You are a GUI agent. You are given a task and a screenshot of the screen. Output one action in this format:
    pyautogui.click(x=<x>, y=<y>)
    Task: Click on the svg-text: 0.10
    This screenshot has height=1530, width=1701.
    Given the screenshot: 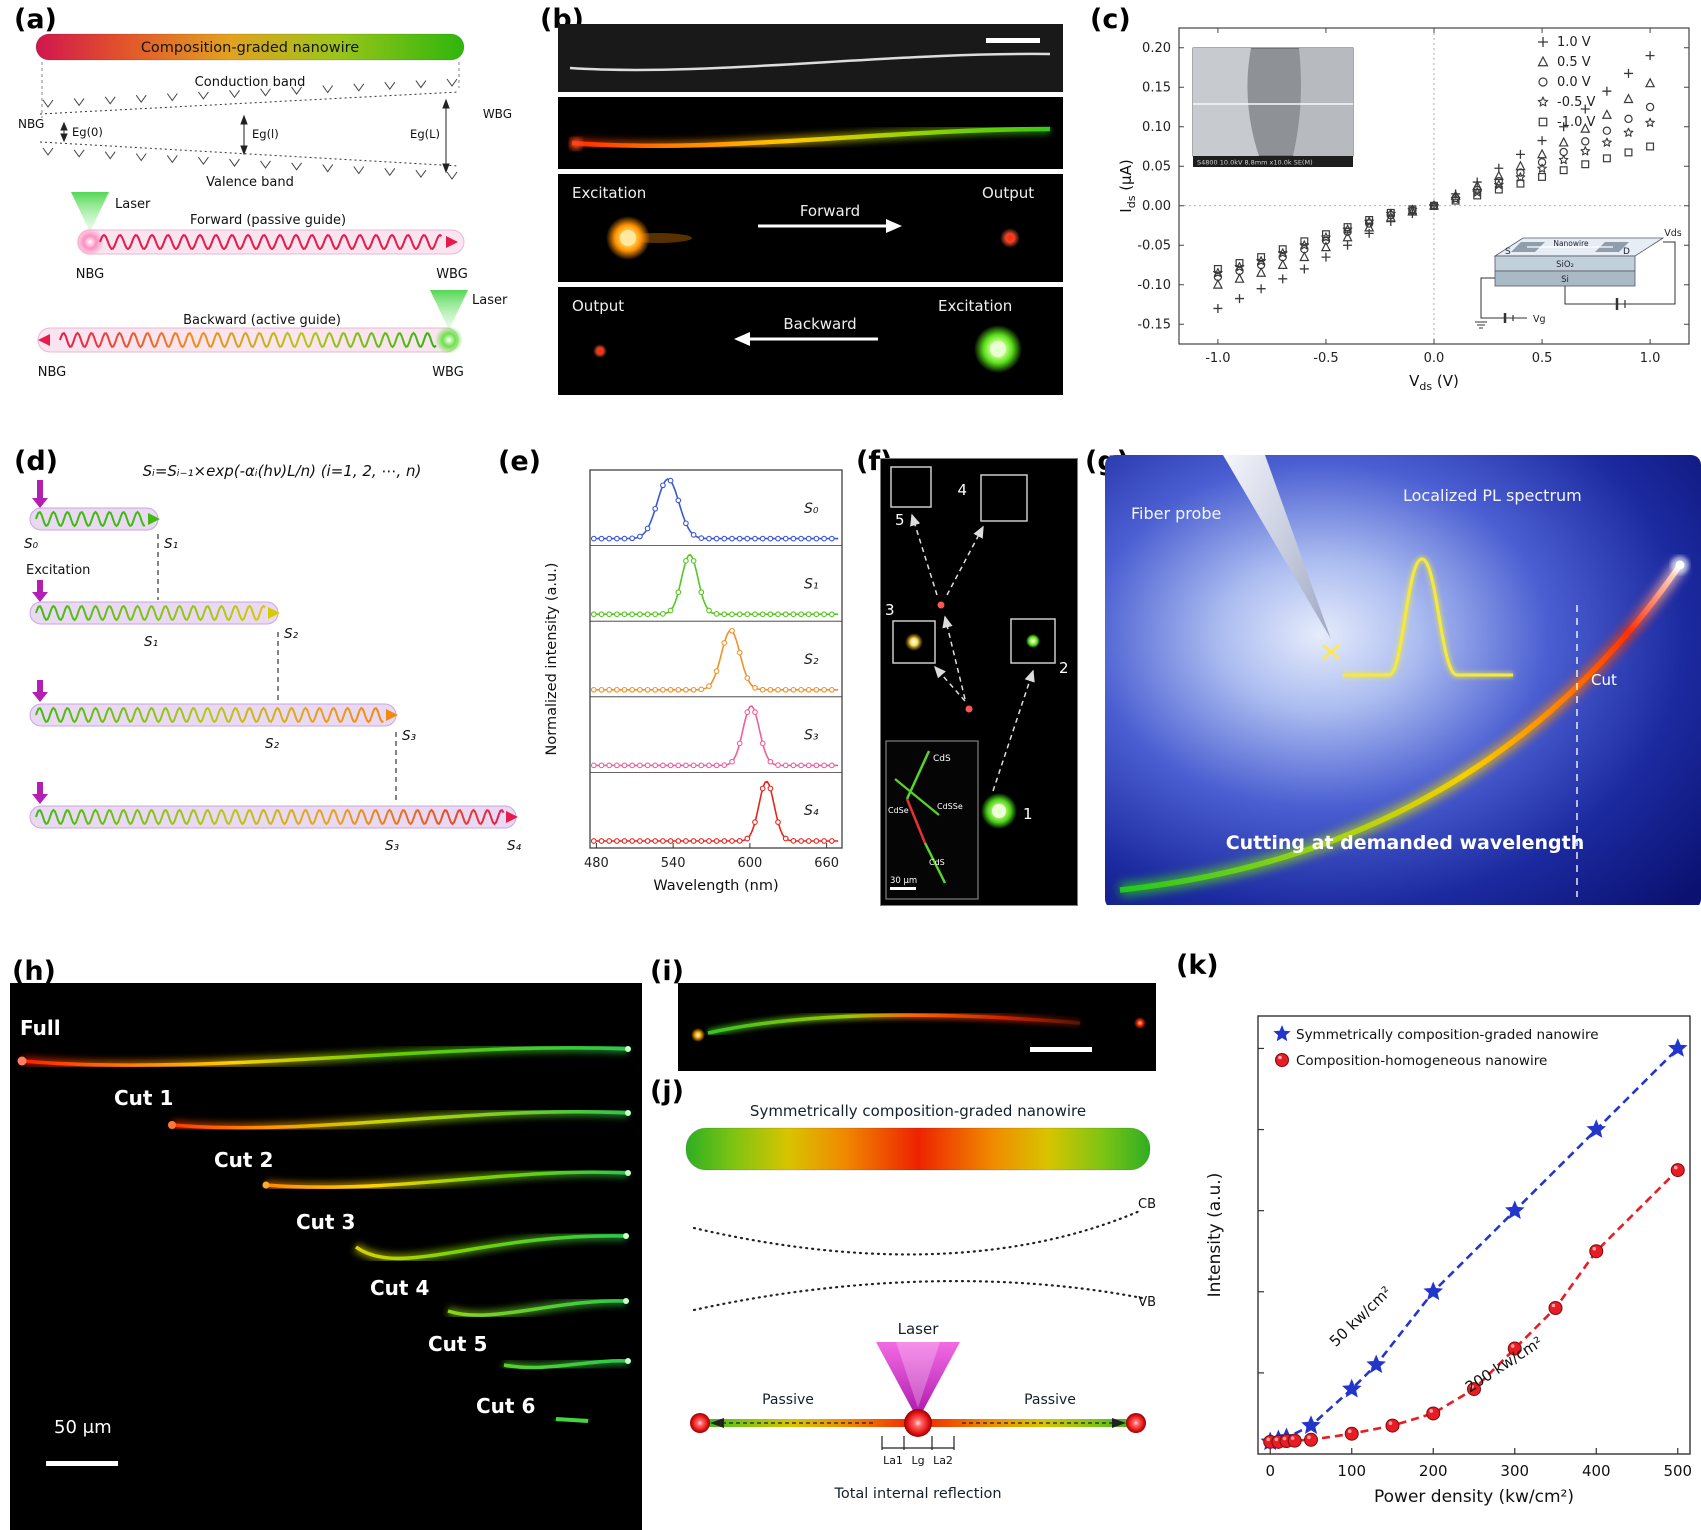 What is the action you would take?
    pyautogui.click(x=1156, y=127)
    